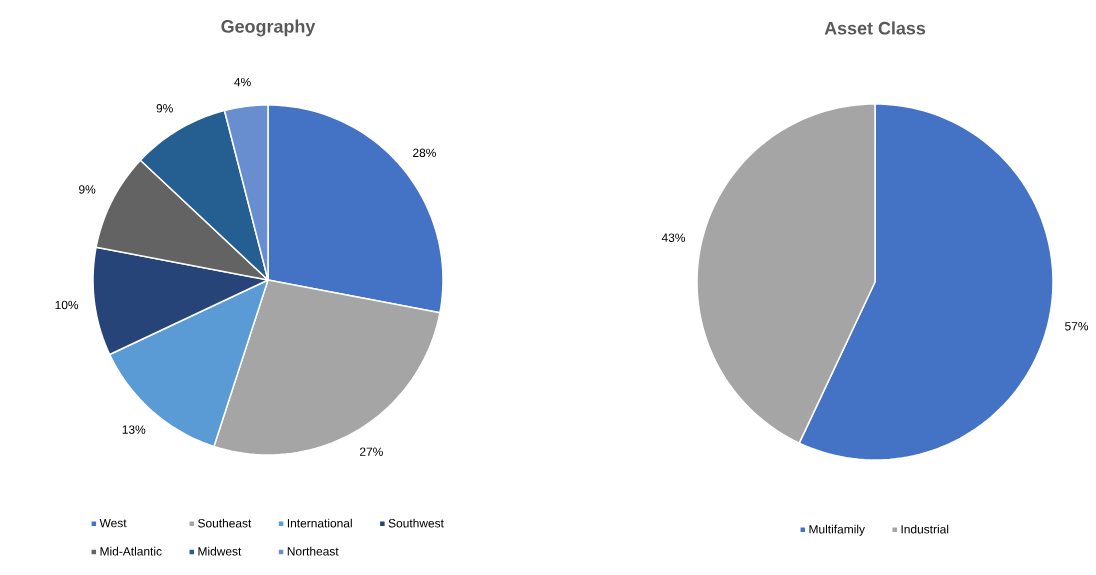 This screenshot has width=1096, height=575. Describe the element at coordinates (875, 28) in the screenshot. I see `chart-title: Asset Class` at that location.